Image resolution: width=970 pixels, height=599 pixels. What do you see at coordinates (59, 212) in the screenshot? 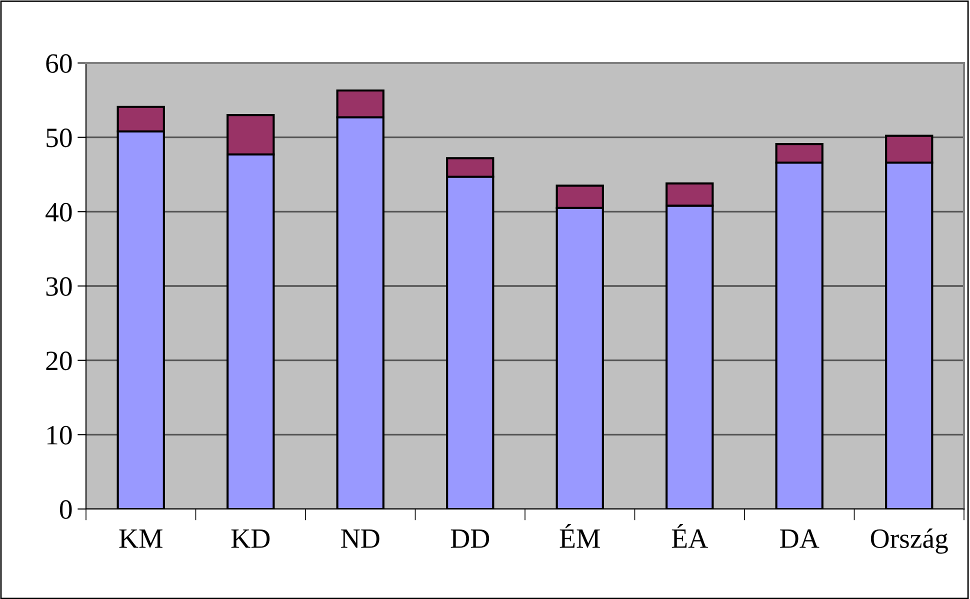
I see `y-tick-label: 40` at bounding box center [59, 212].